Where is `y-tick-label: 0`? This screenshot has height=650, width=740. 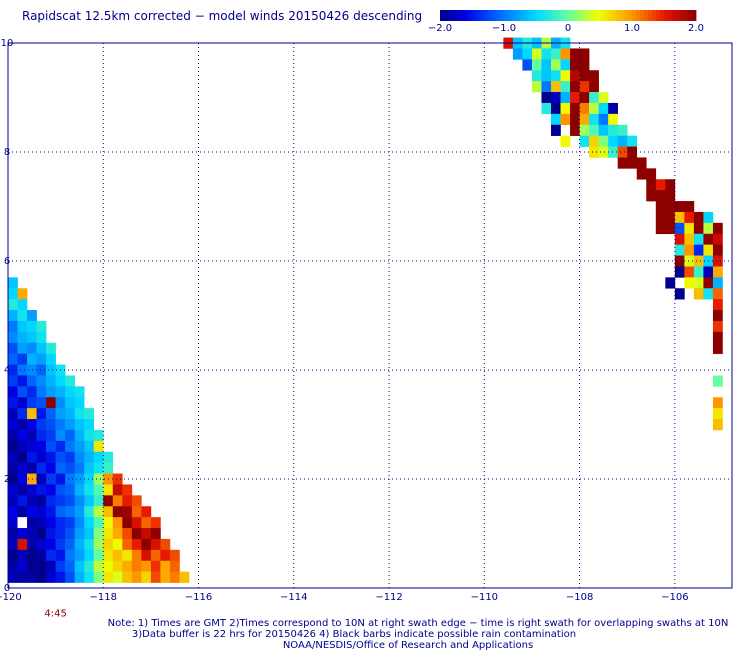
y-tick-label: 0 is located at coordinates (7, 588).